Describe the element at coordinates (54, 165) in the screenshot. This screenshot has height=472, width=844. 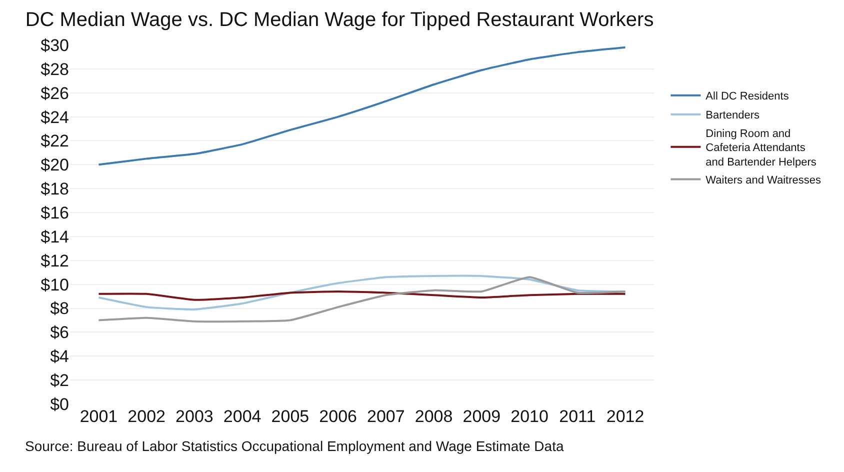
I see `y-tick-label: $20` at that location.